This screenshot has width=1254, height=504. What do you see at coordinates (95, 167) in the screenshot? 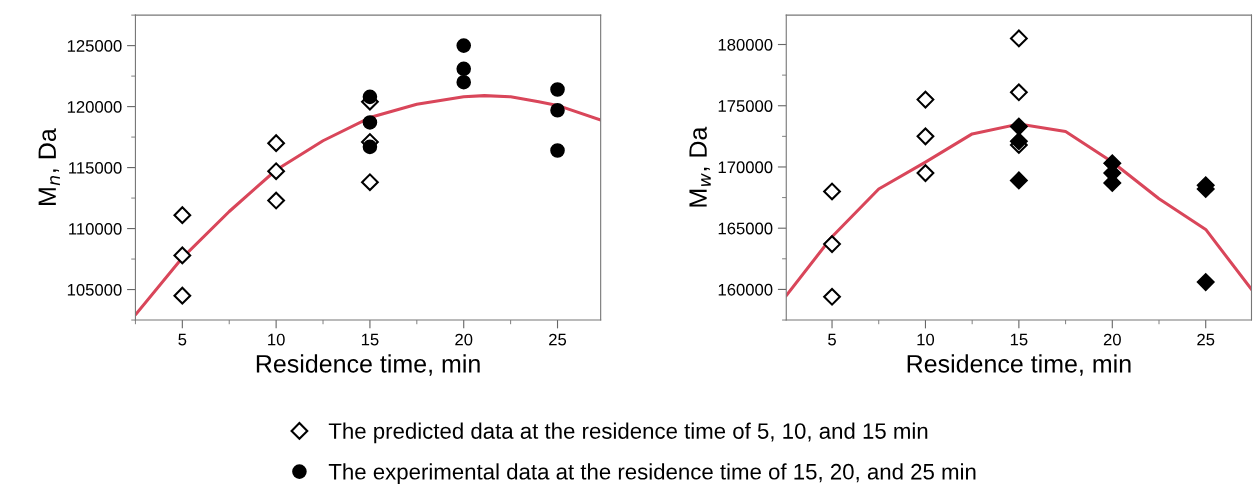
I see `y-tick-label: 115000` at bounding box center [95, 167].